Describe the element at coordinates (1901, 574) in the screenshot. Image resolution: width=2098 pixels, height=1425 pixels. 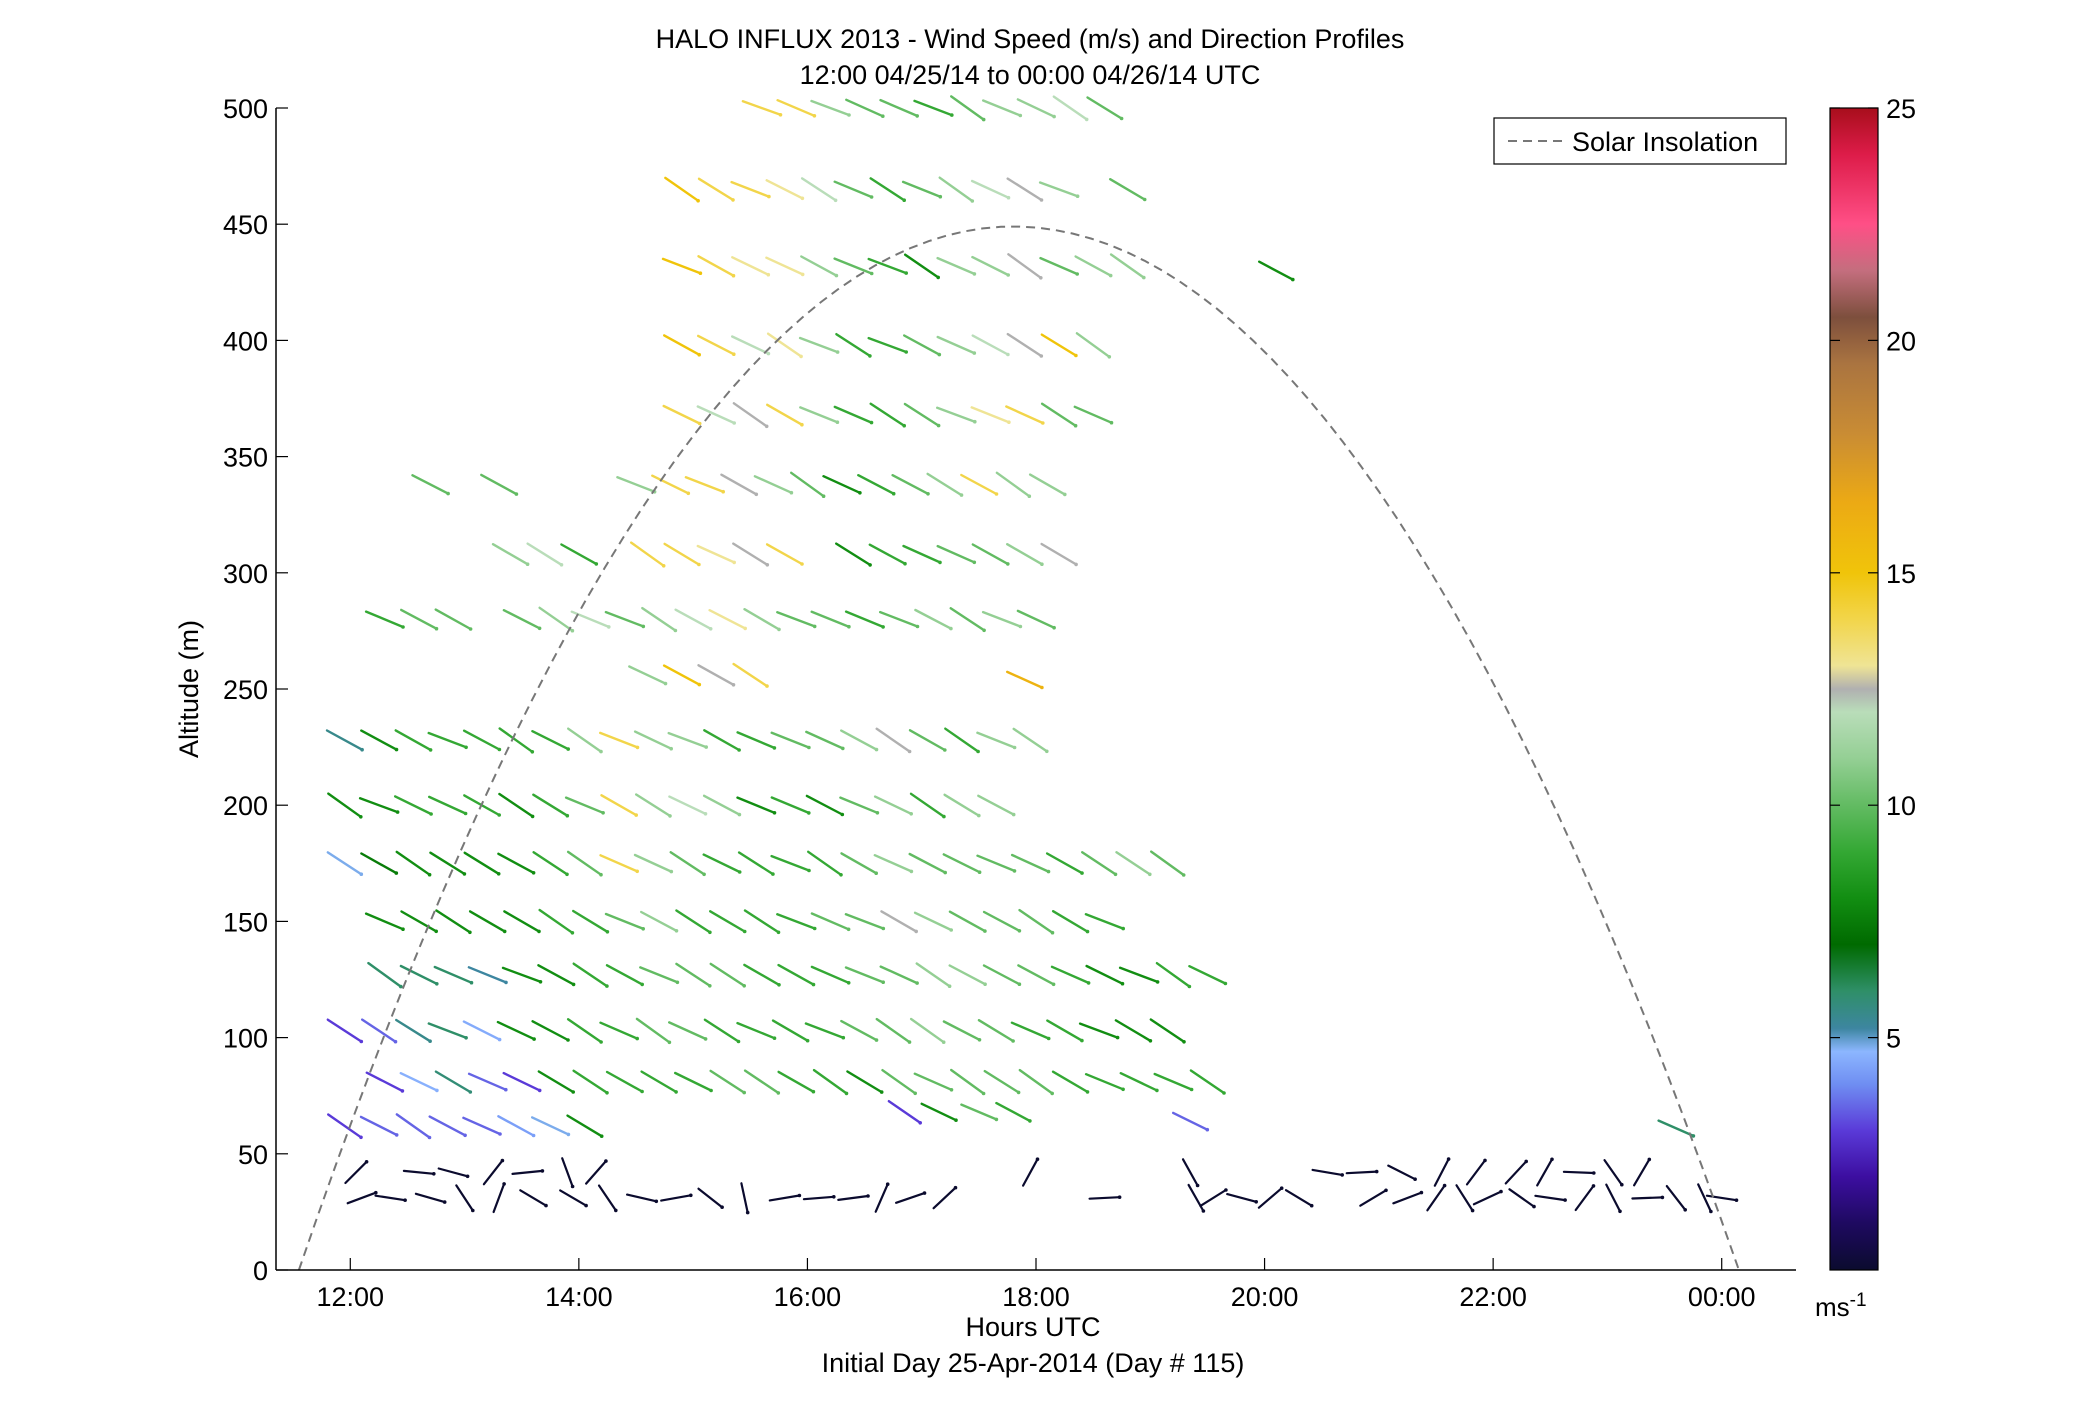
I see `colorbar-tick-label: 15` at that location.